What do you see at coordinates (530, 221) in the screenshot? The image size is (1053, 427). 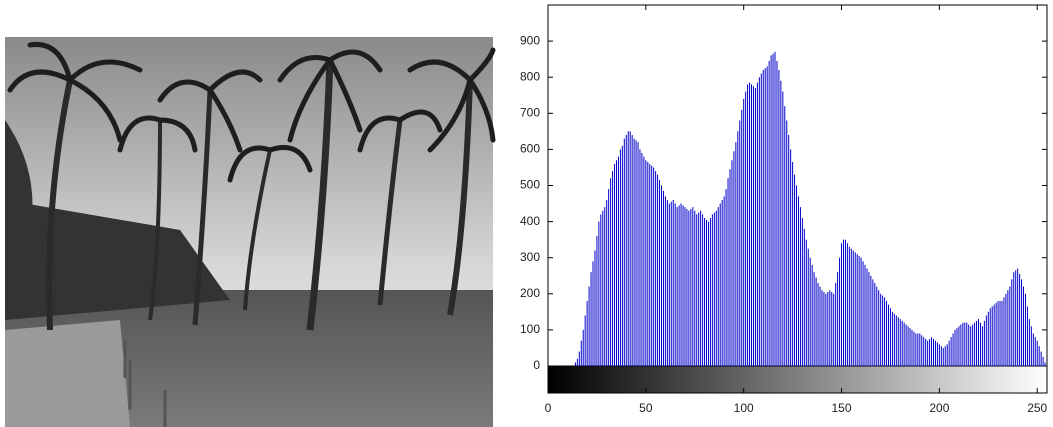 I see `y-tick-label: 400` at bounding box center [530, 221].